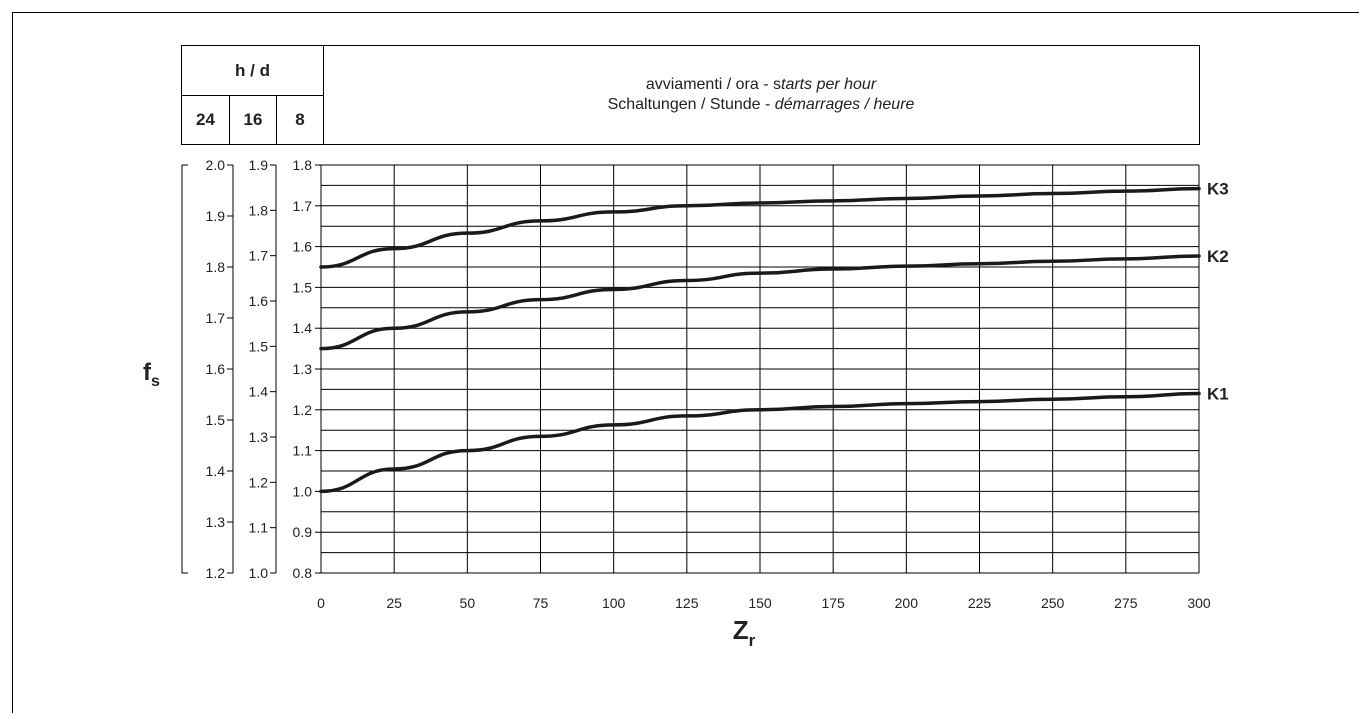 The image size is (1359, 713). Describe the element at coordinates (259, 392) in the screenshot. I see `y-tick-label-16h: 1.4` at that location.